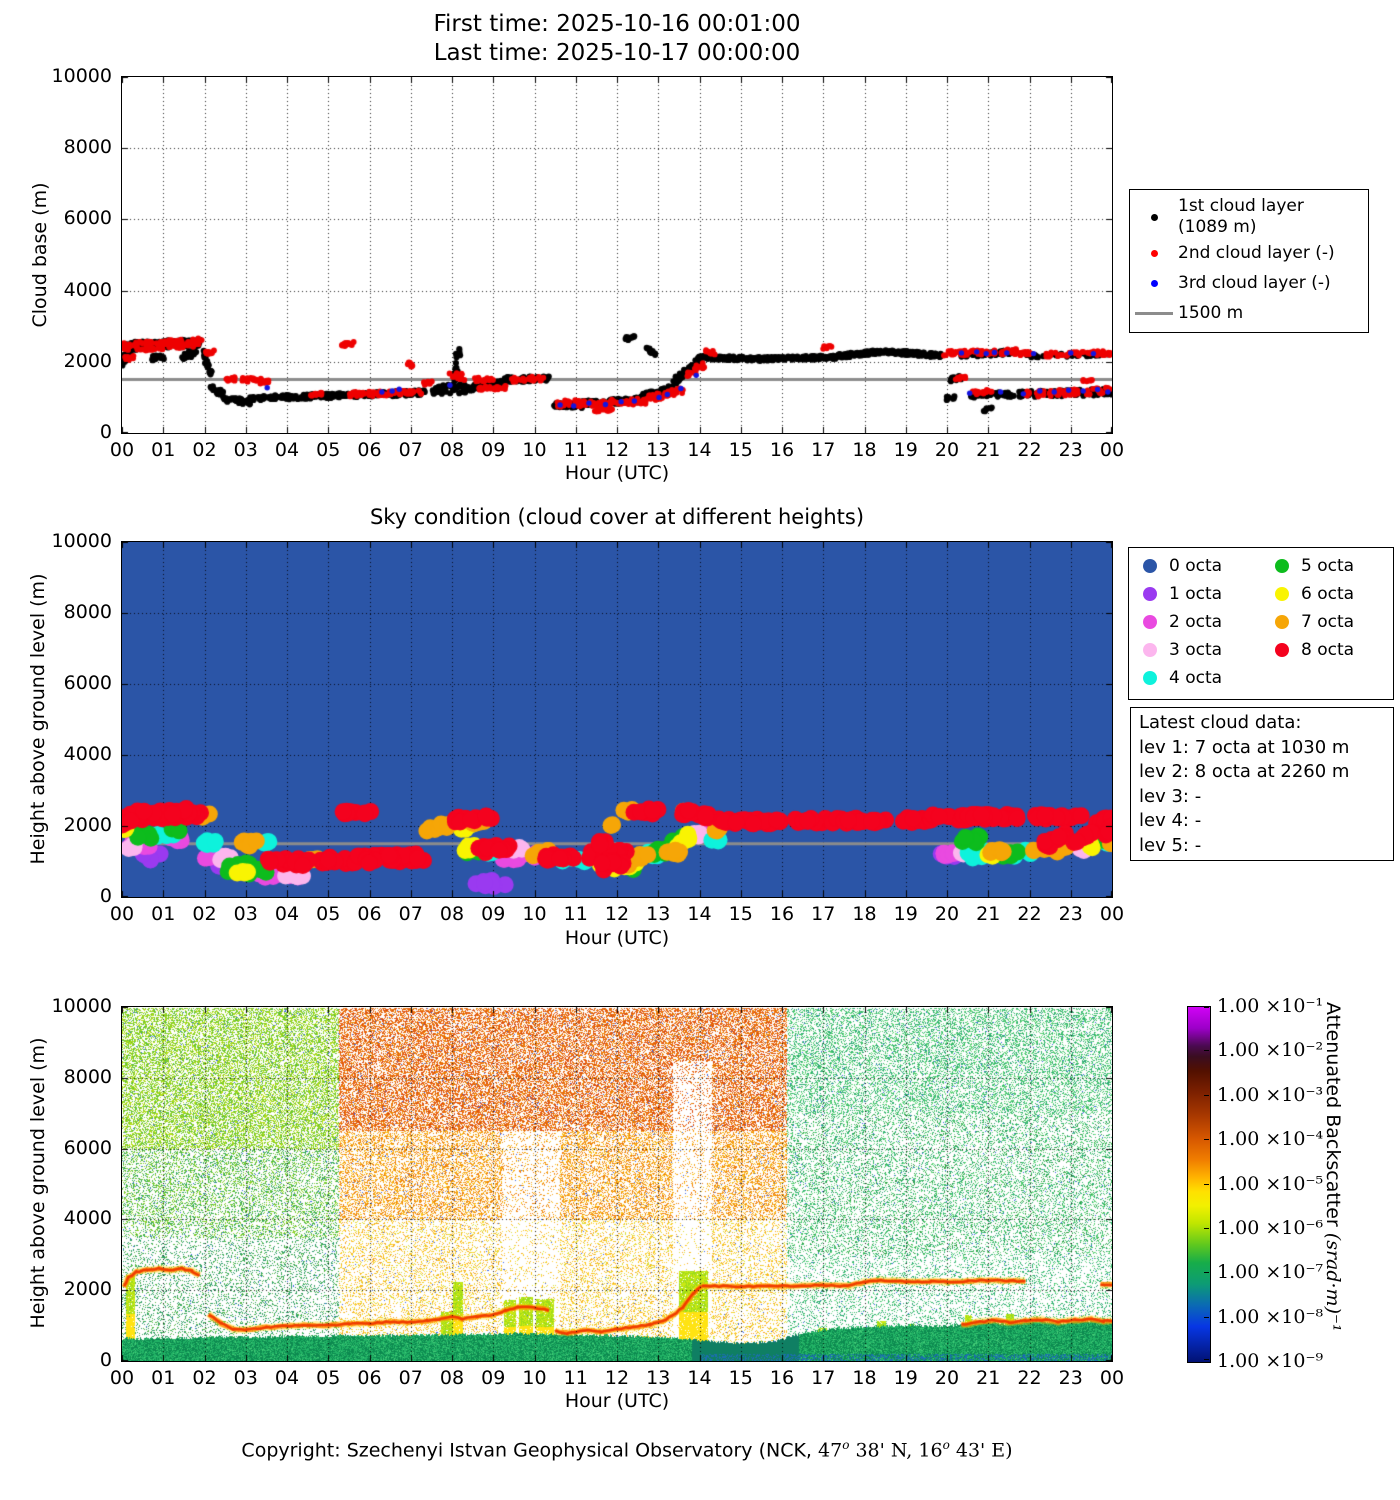 The width and height of the screenshot is (1400, 1500). What do you see at coordinates (1328, 622) in the screenshot?
I see `octa-legend-label: 7 octa` at bounding box center [1328, 622].